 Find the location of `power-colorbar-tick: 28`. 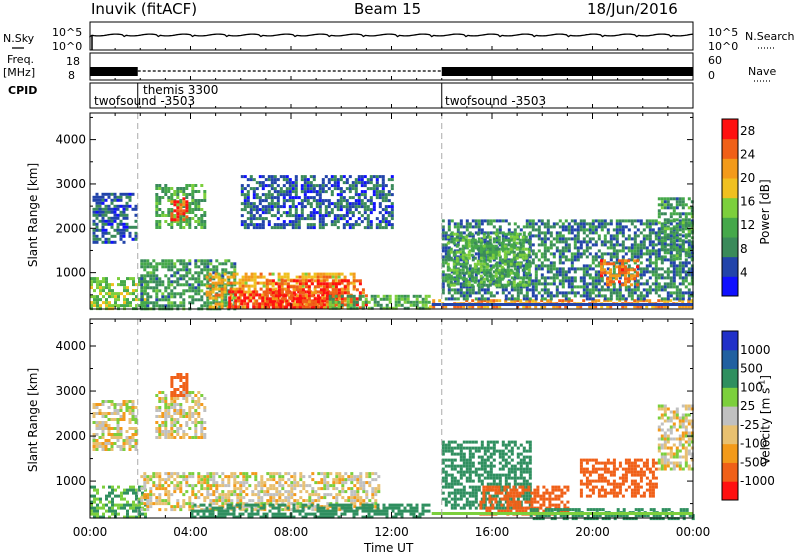

power-colorbar-tick: 28 is located at coordinates (747, 131).